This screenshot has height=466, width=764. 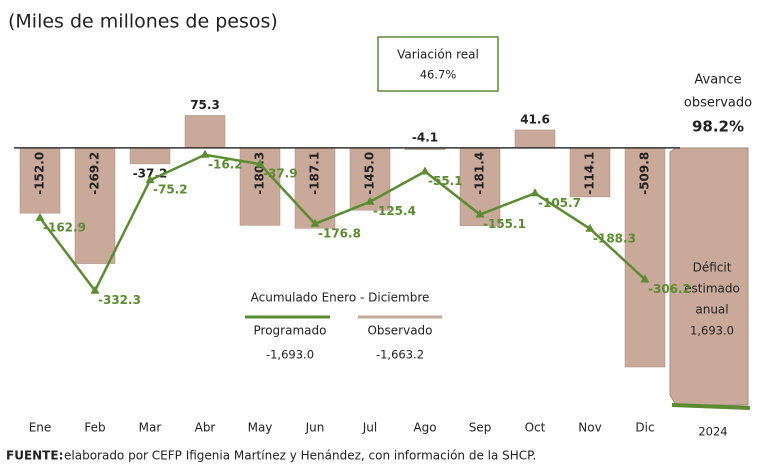 I want to click on bar-label: -114.1, so click(x=590, y=173).